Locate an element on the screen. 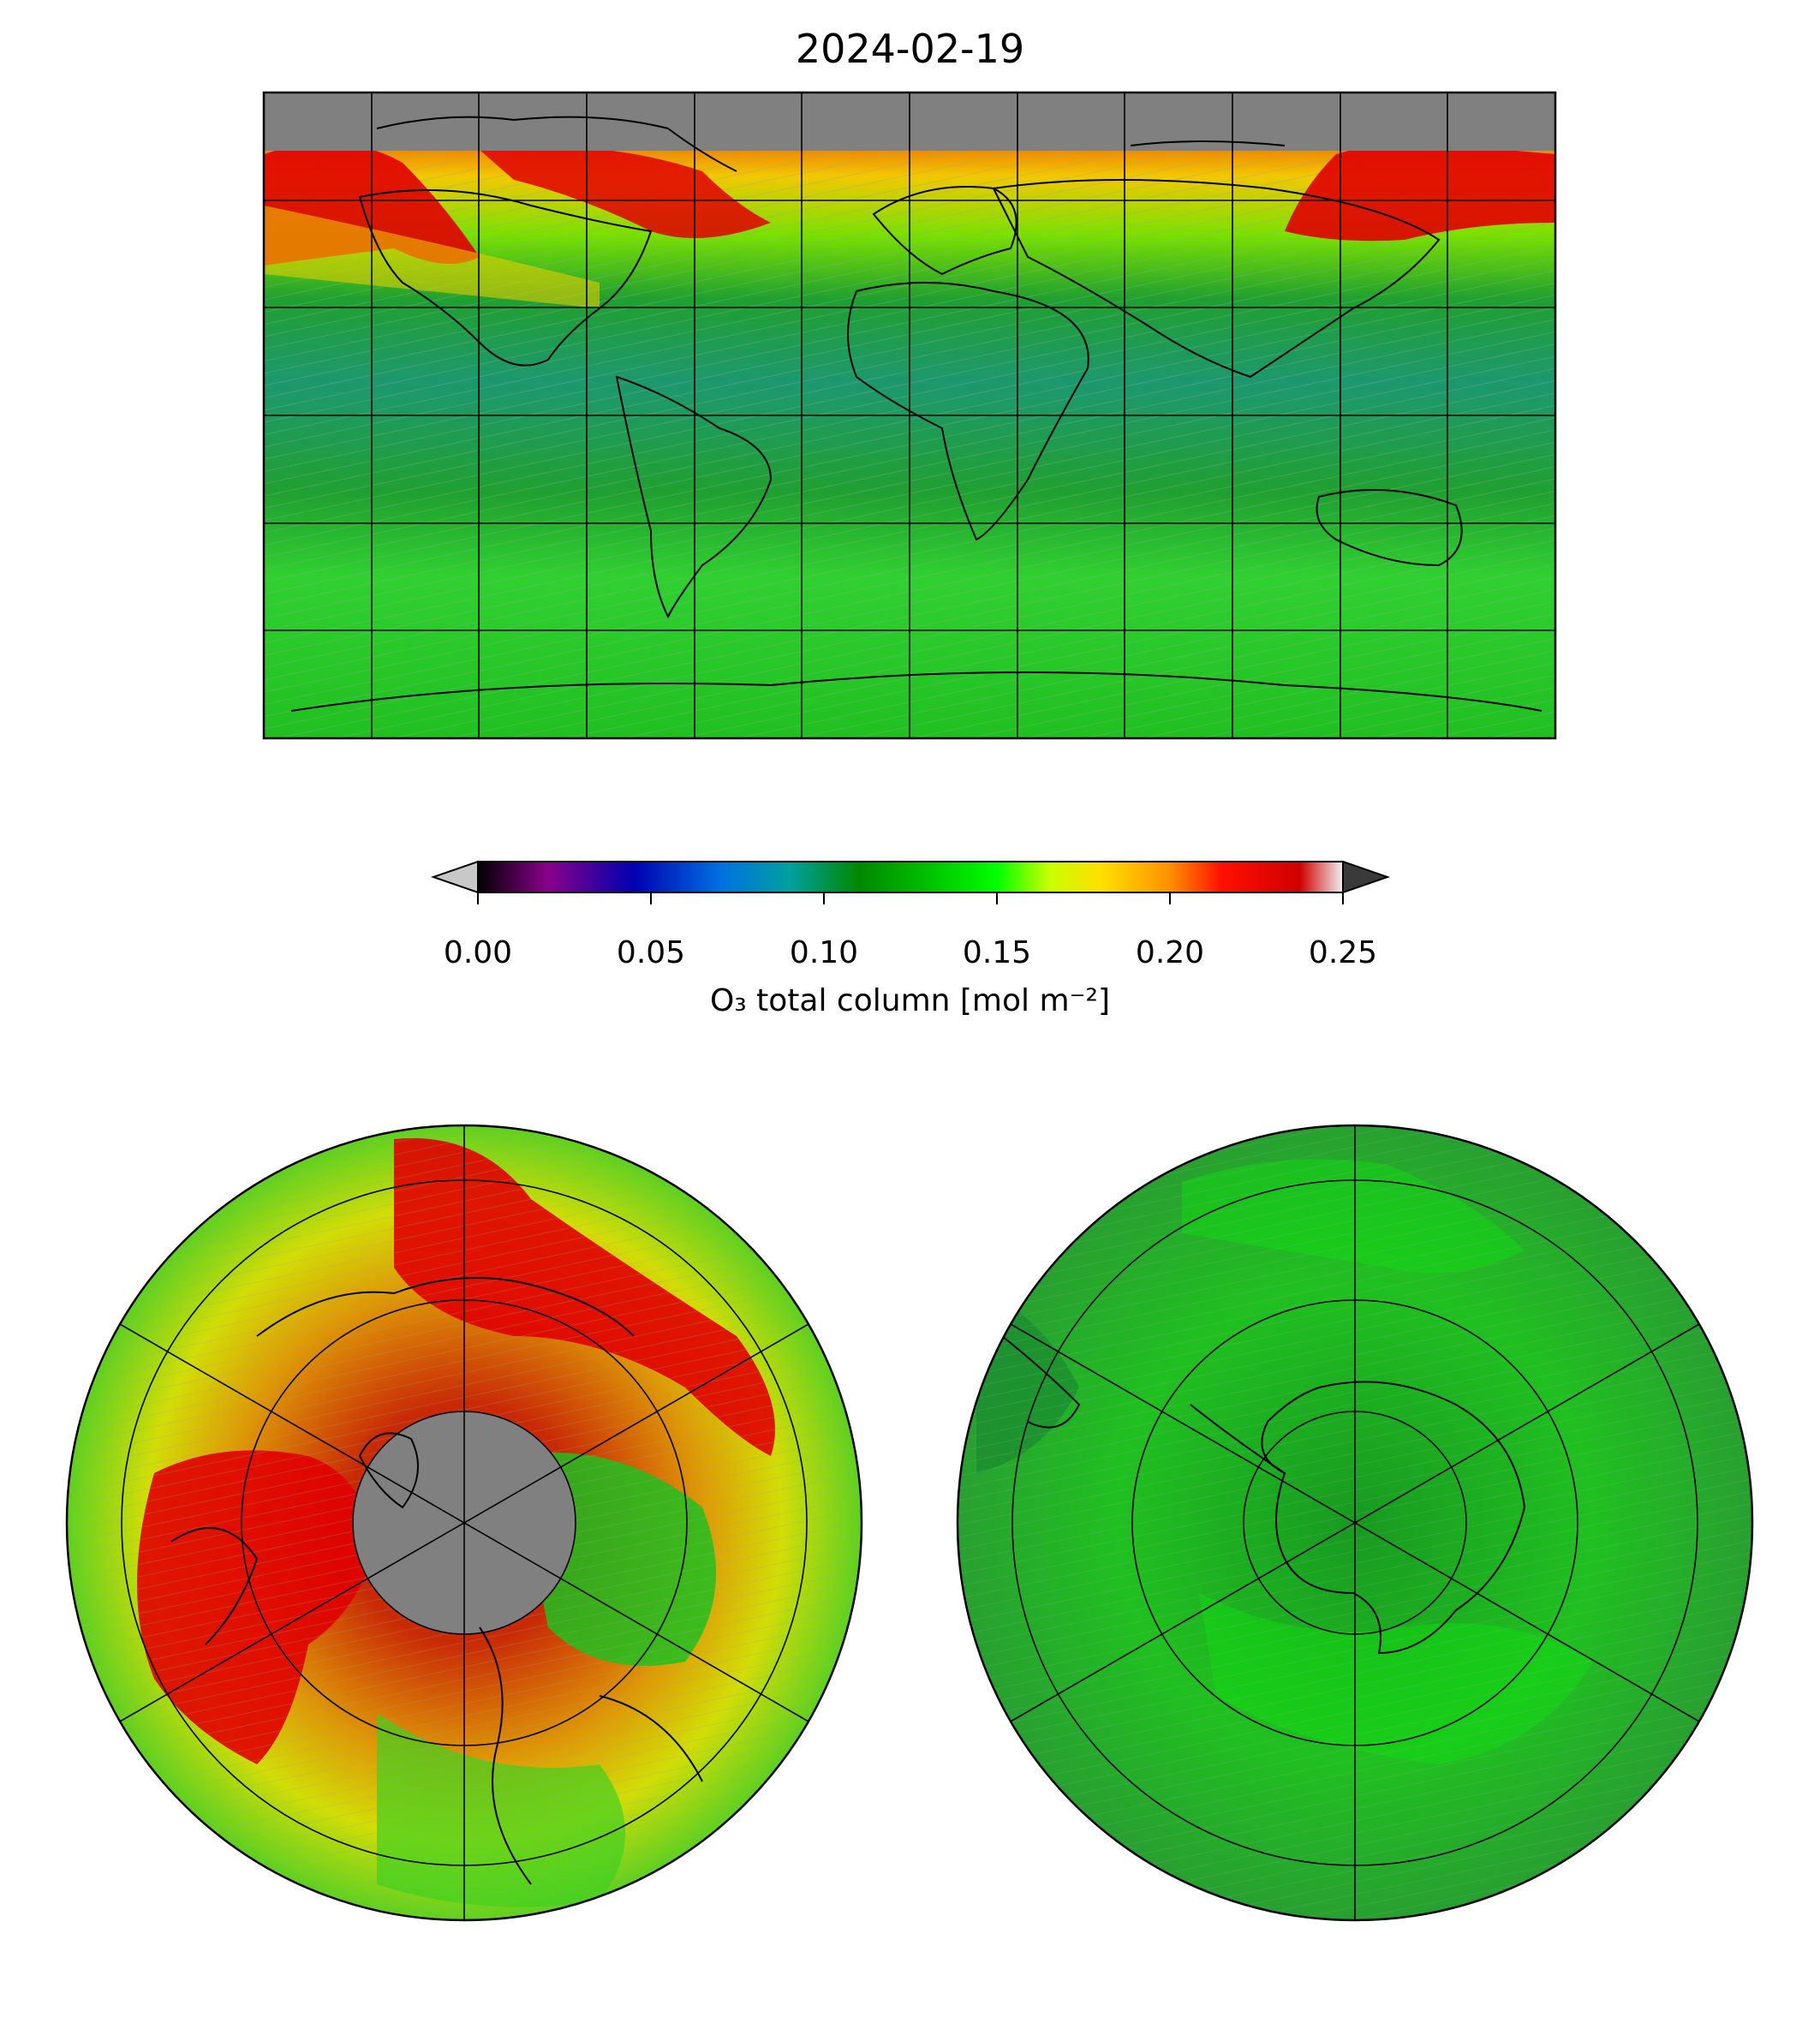  high-ozone-lobe-siberia is located at coordinates (1420, 191).